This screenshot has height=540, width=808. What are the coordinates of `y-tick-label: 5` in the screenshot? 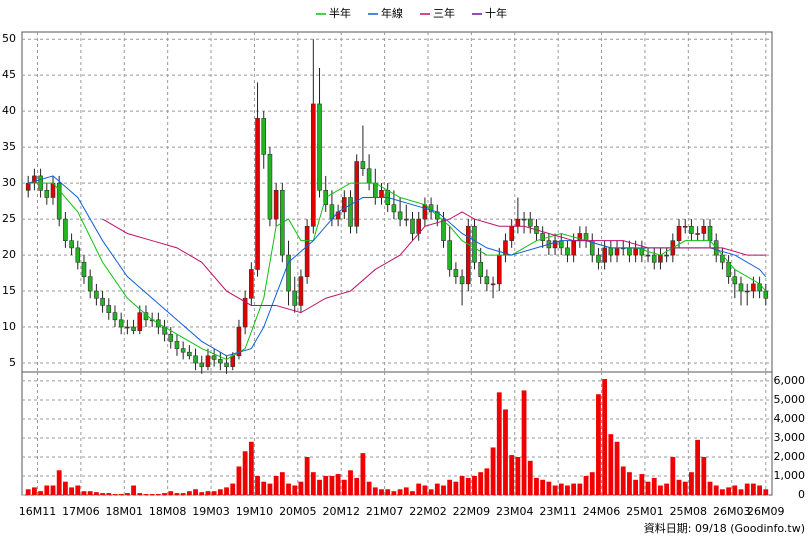 It's located at (12, 362).